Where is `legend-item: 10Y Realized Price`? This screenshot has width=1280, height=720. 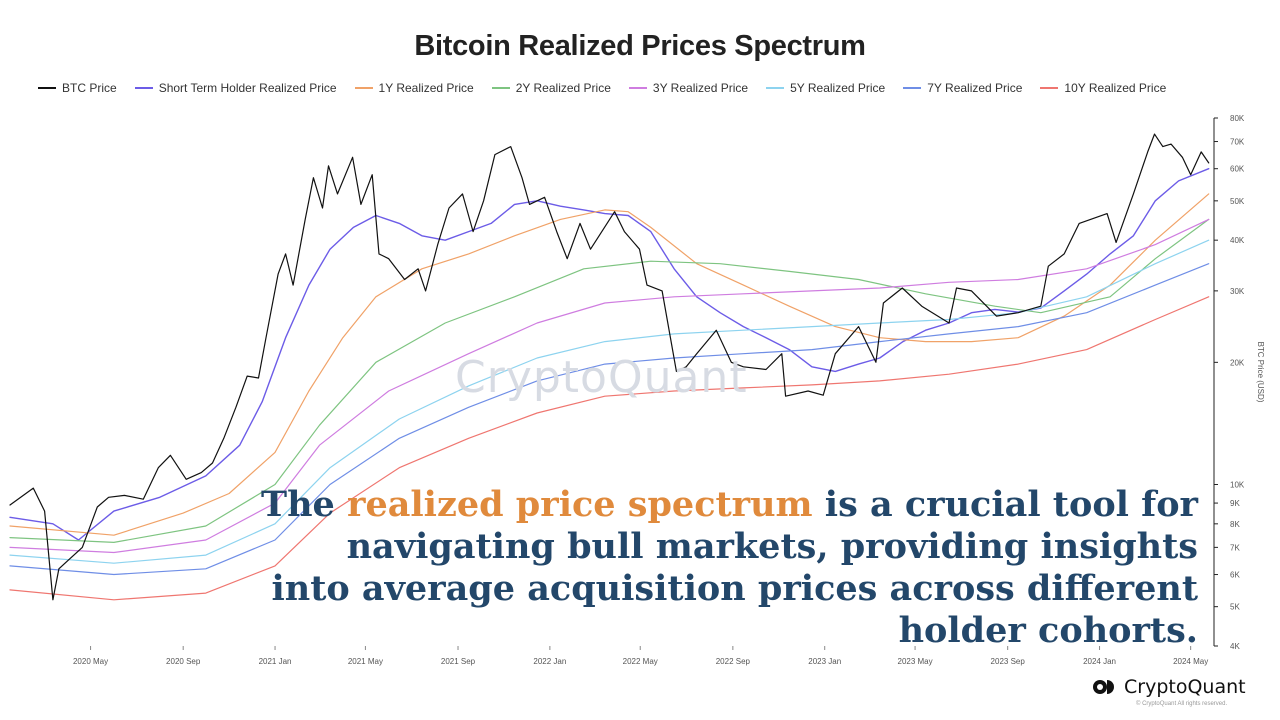 legend-item: 10Y Realized Price is located at coordinates (1103, 88).